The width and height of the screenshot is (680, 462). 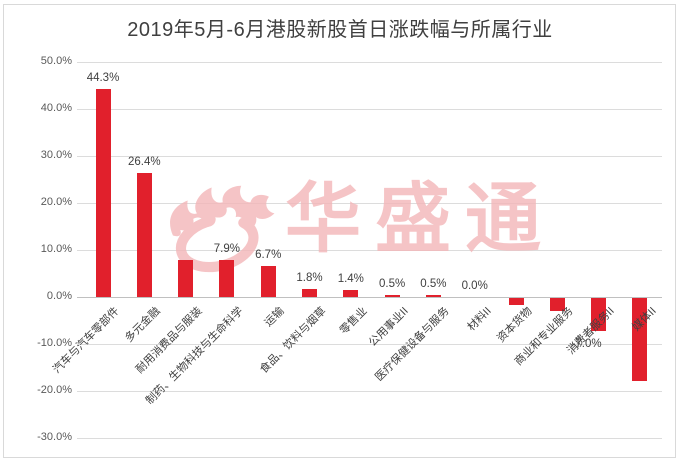 What do you see at coordinates (56, 61) in the screenshot?
I see `y-tick-label: 50.0%` at bounding box center [56, 61].